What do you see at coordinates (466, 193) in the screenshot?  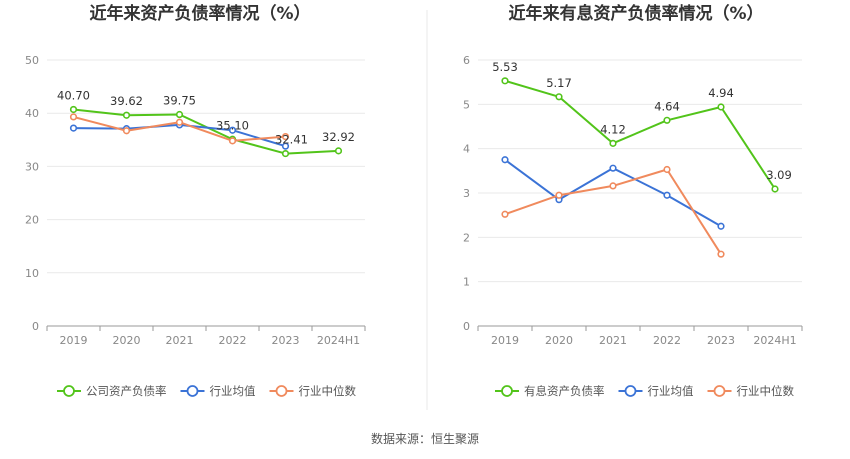 I see `y-tick-label: 3` at bounding box center [466, 193].